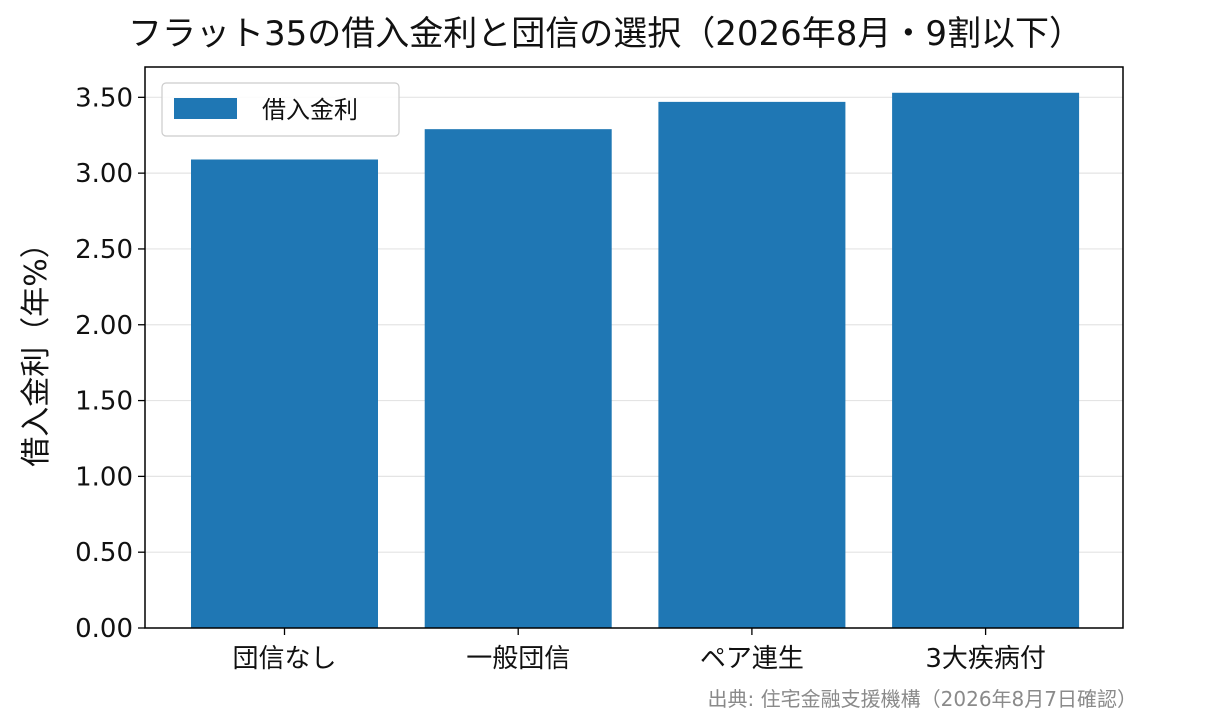  I want to click on x-tick-label: 3大疾病付, so click(985, 659).